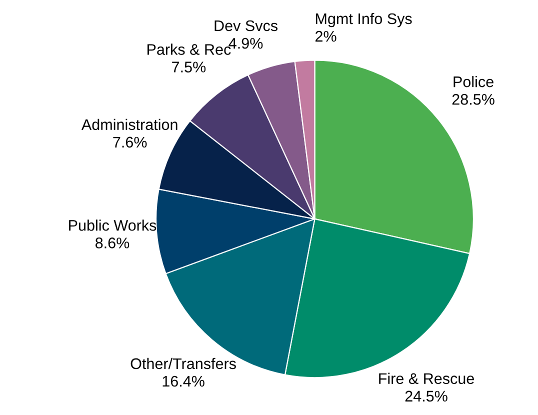 The height and width of the screenshot is (415, 538). Describe the element at coordinates (474, 82) in the screenshot. I see `slice-label: Police` at that location.